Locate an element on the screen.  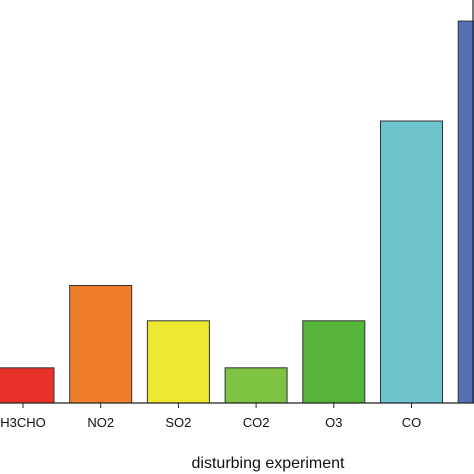
x-ticks-group: H3CHO NO2 SO2 CO2 O3 CO is located at coordinates (211, 416).